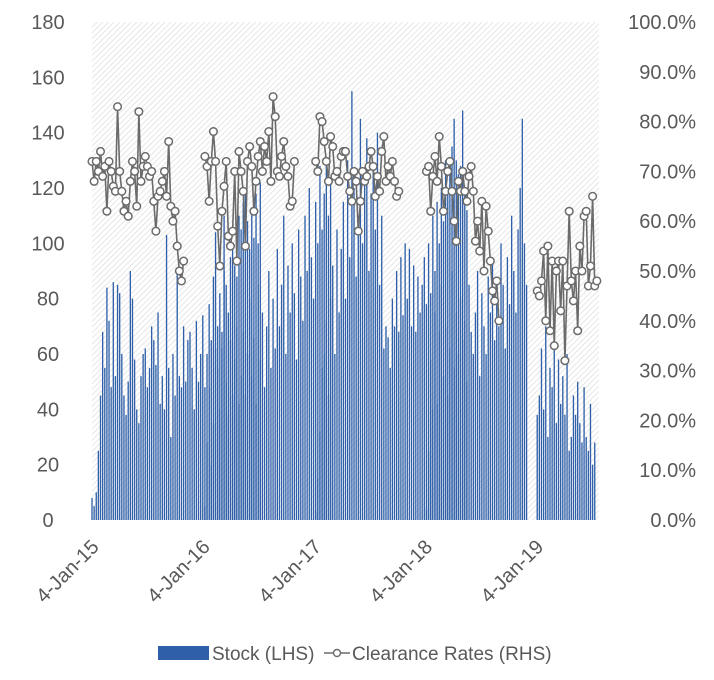 The height and width of the screenshot is (680, 714). What do you see at coordinates (178, 571) in the screenshot?
I see `x-tick-label: 4-Jan-16` at bounding box center [178, 571].